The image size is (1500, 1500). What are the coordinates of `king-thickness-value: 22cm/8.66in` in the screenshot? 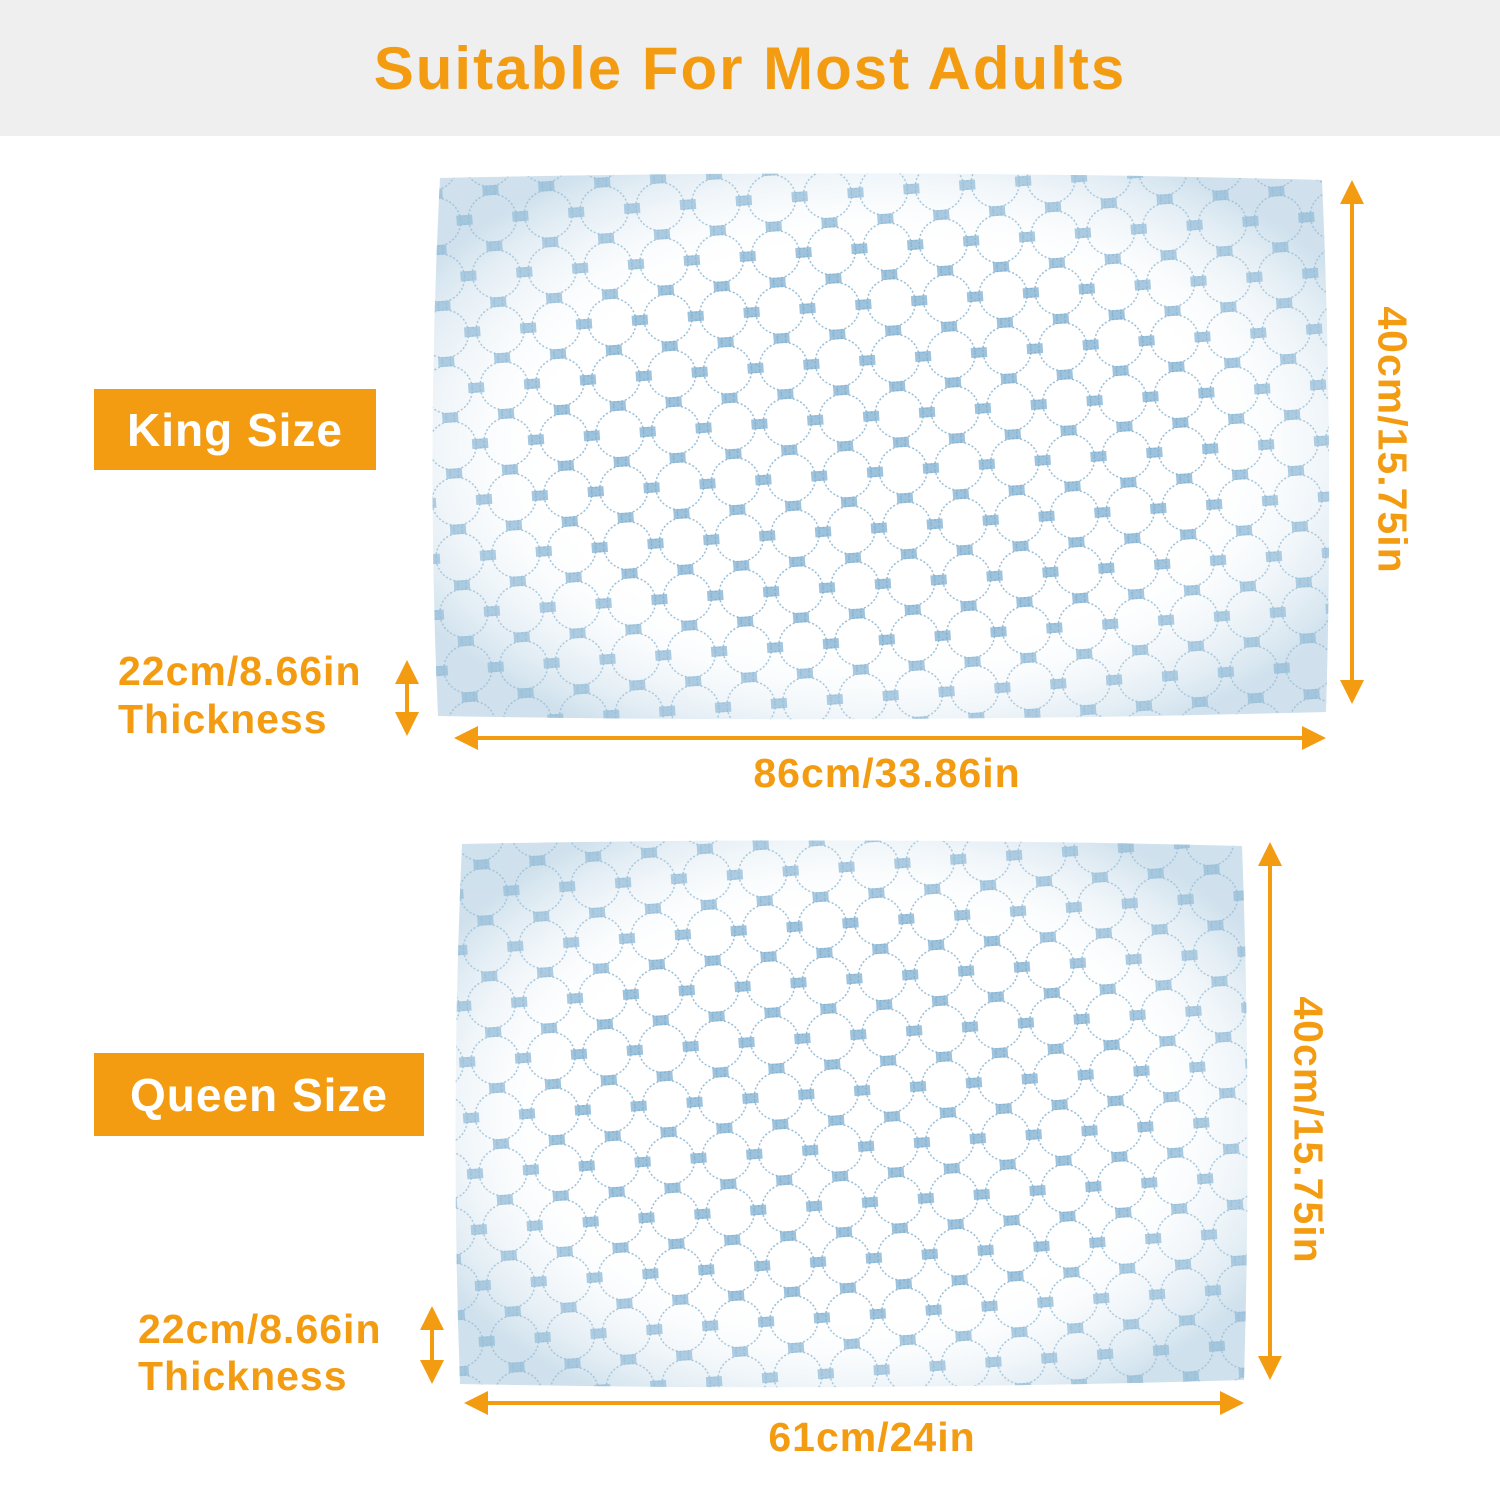 It's located at (240, 671).